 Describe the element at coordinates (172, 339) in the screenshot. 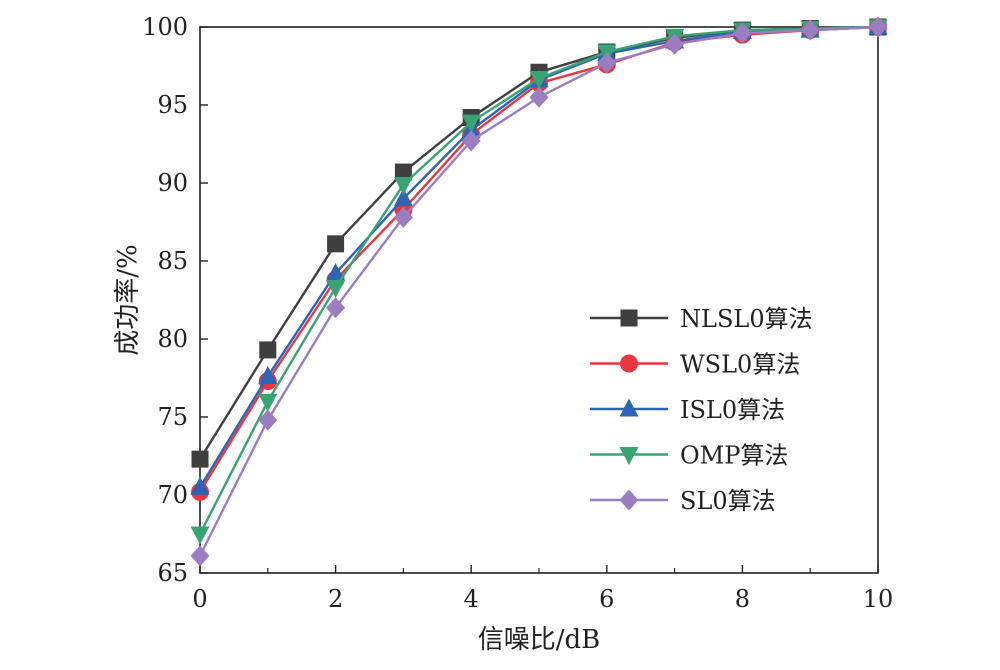

I see `y-tick-label: 80` at that location.